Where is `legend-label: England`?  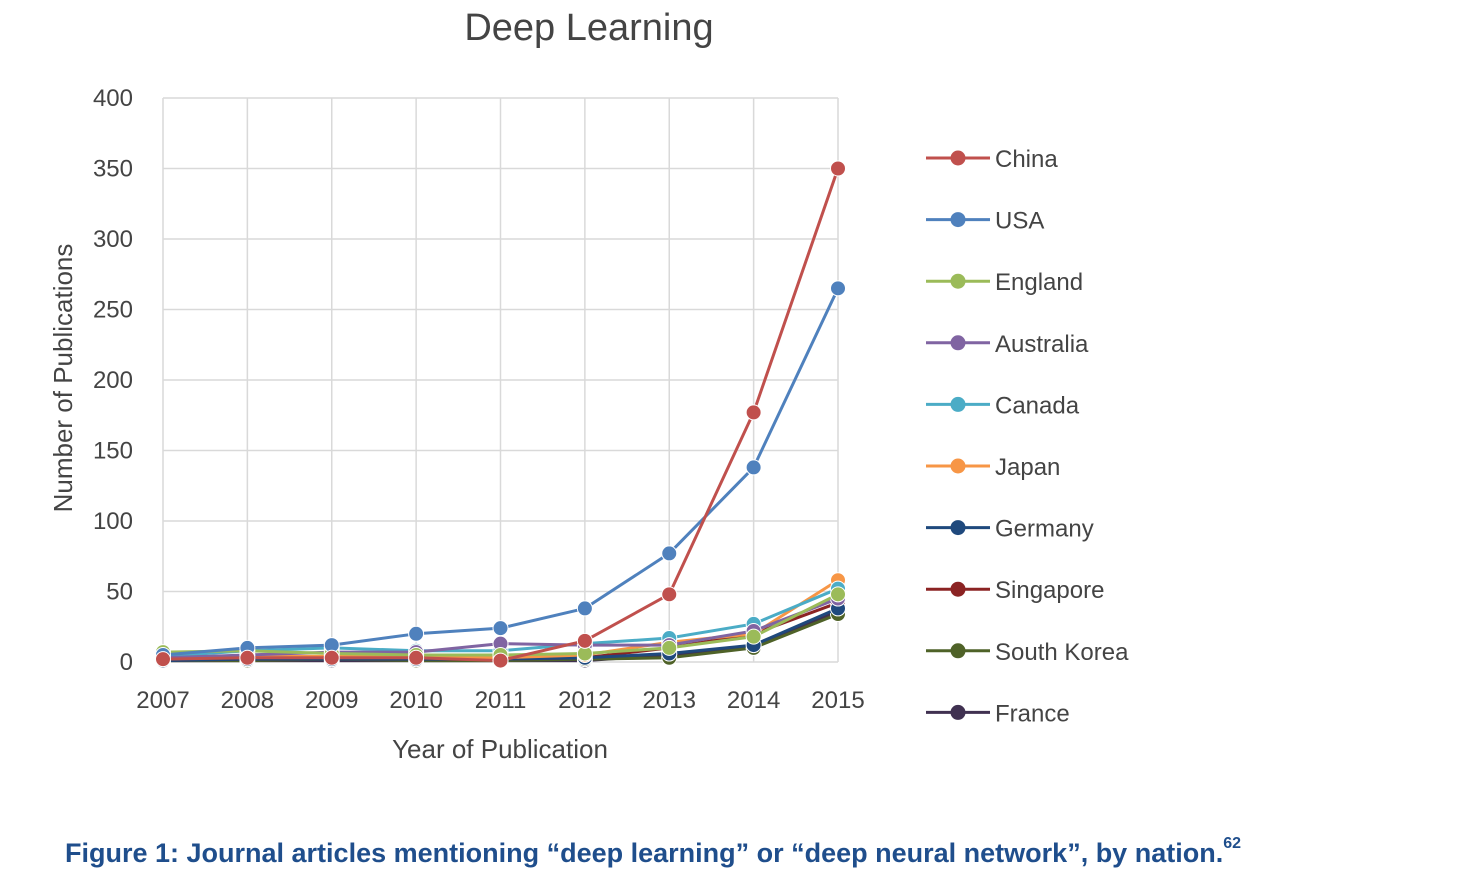
legend-label: England is located at coordinates (1039, 282).